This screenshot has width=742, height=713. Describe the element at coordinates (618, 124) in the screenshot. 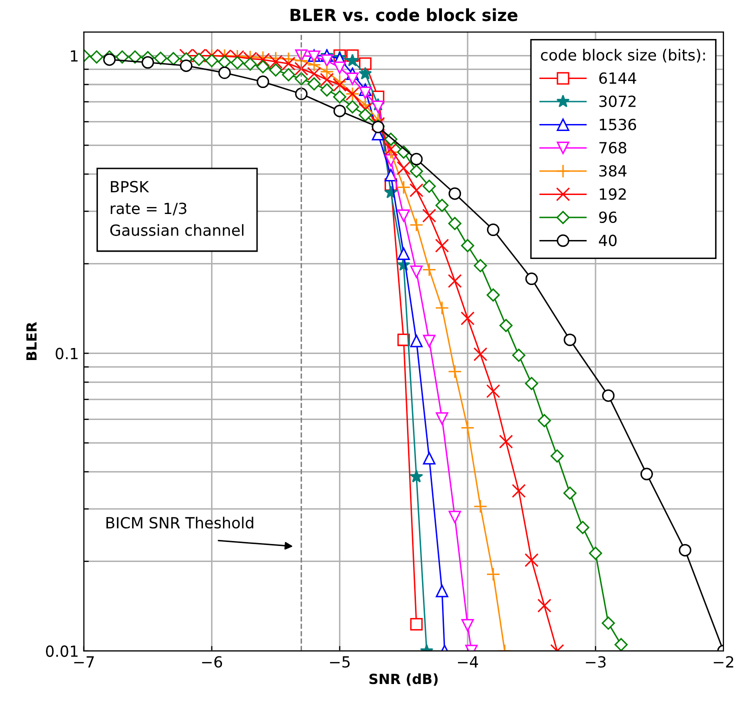

I see `legend-label: 1536` at that location.